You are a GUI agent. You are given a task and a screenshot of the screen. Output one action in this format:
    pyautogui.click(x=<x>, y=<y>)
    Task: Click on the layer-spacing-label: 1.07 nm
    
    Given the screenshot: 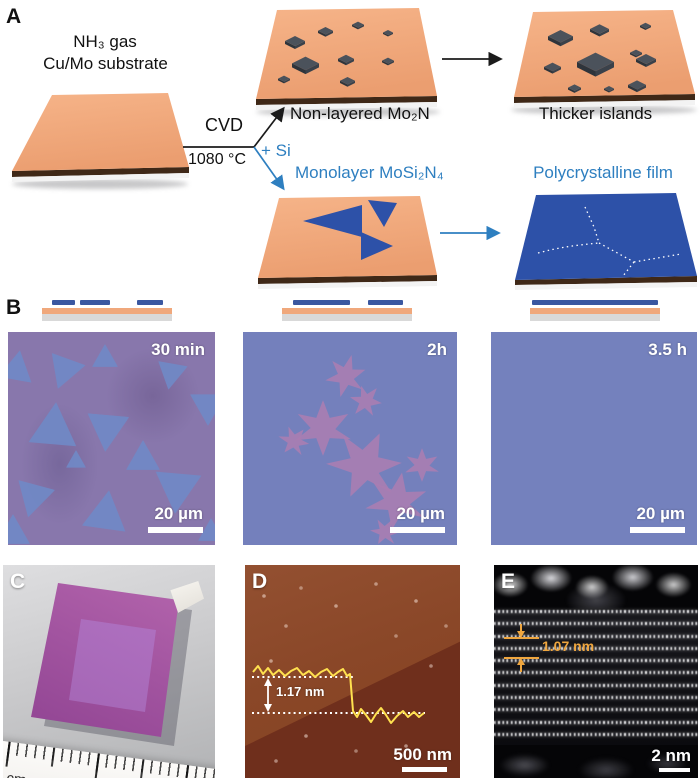 What is the action you would take?
    pyautogui.click(x=568, y=646)
    